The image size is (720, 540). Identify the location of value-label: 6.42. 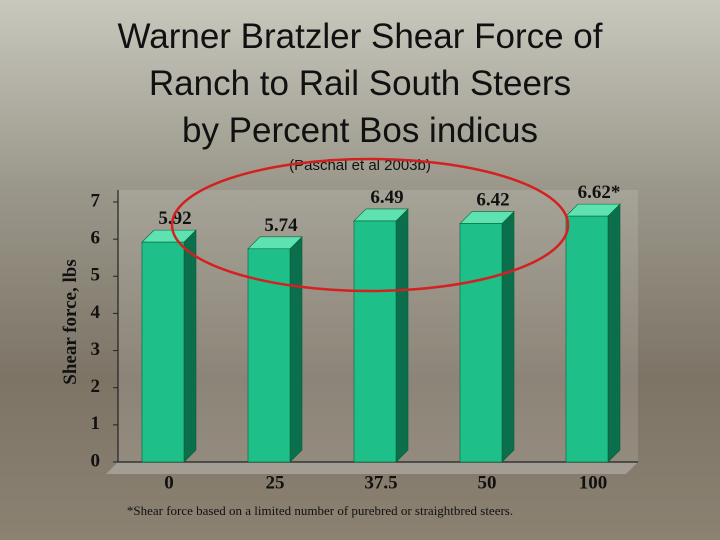
(492, 200).